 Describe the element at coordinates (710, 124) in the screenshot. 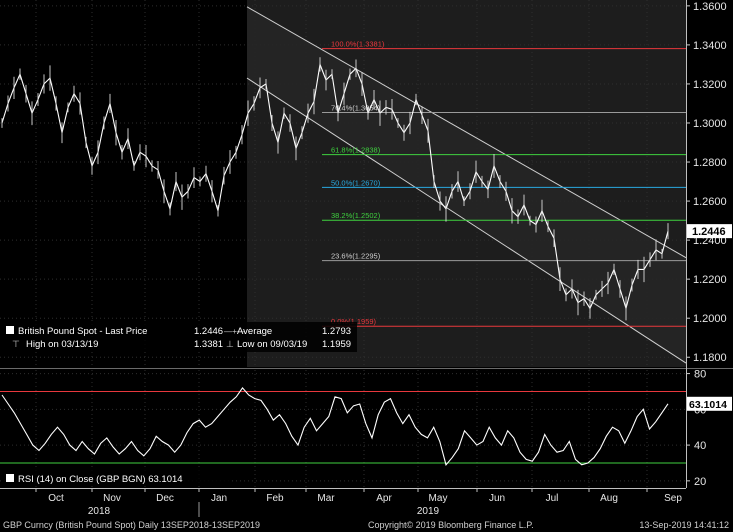

I see `price-ytick-label-6: 1.3000` at that location.